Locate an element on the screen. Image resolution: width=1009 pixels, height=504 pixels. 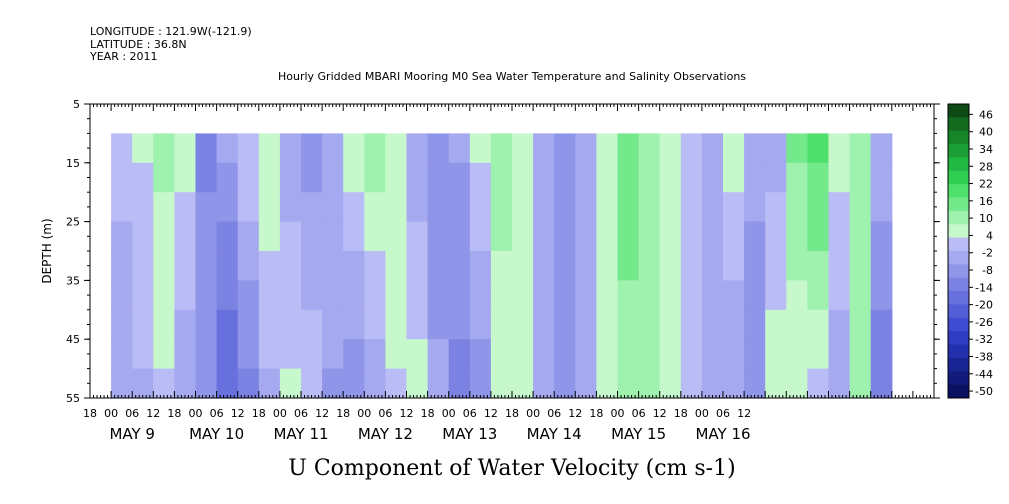
colorbar-tick-label: 16 is located at coordinates (986, 201).